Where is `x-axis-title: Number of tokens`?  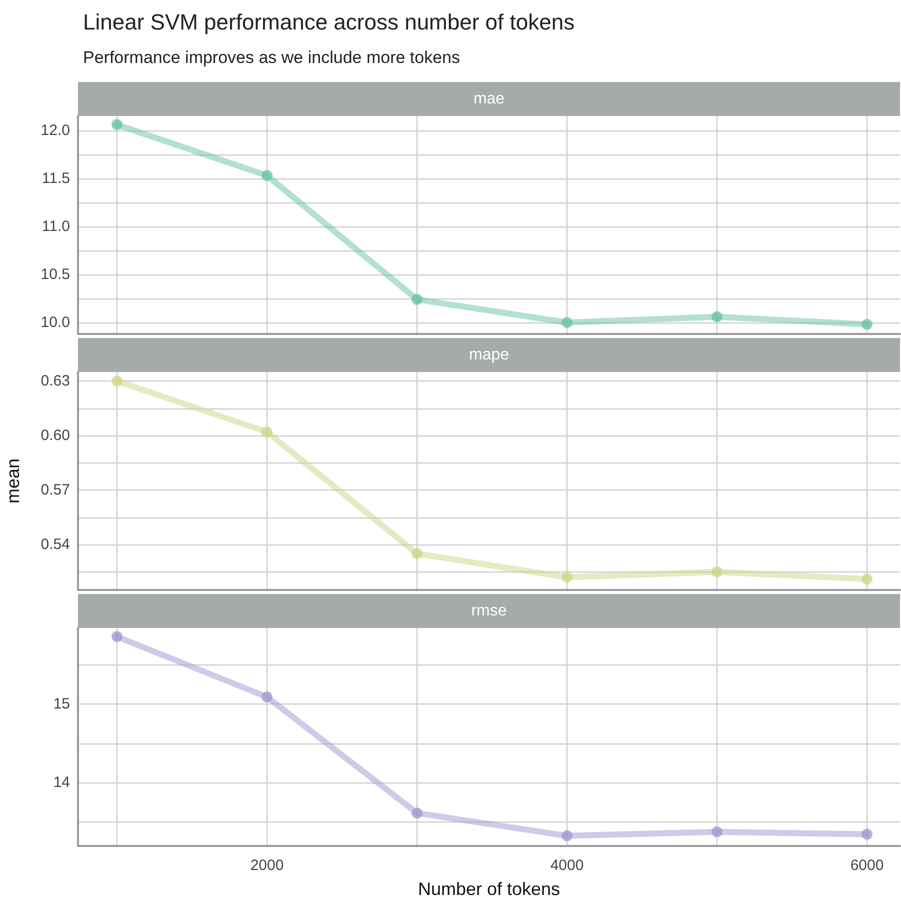 x-axis-title: Number of tokens is located at coordinates (489, 889).